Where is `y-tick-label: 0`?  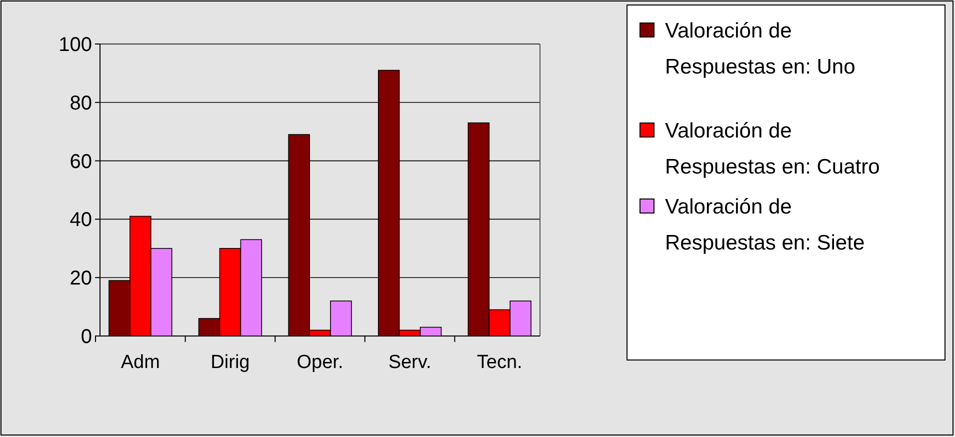 y-tick-label: 0 is located at coordinates (86, 337).